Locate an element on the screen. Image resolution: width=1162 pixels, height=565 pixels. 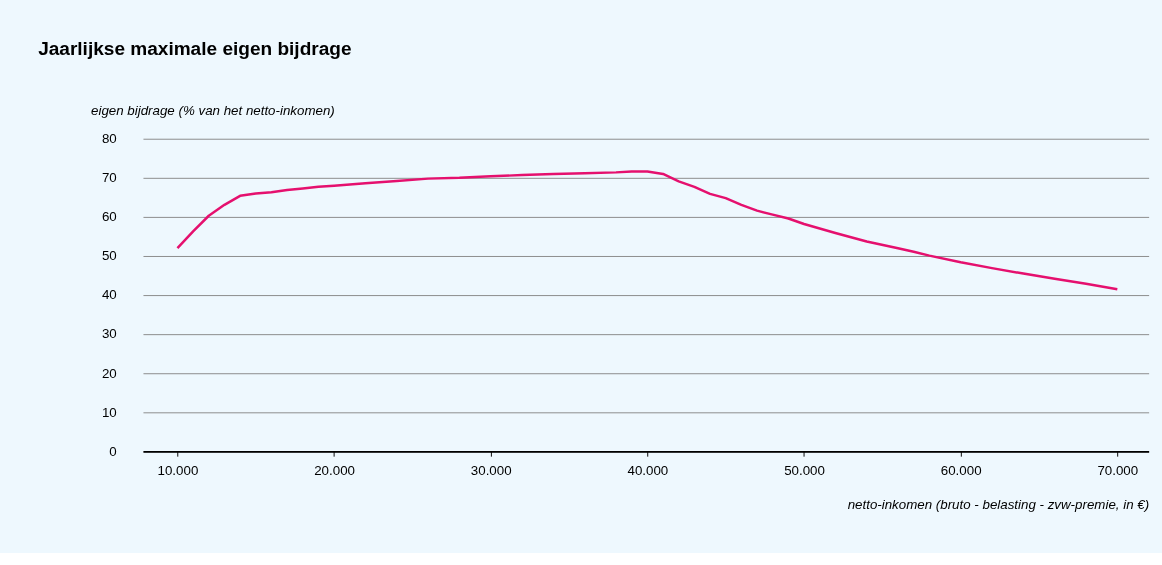
y-tick-label: 60 is located at coordinates (109, 217).